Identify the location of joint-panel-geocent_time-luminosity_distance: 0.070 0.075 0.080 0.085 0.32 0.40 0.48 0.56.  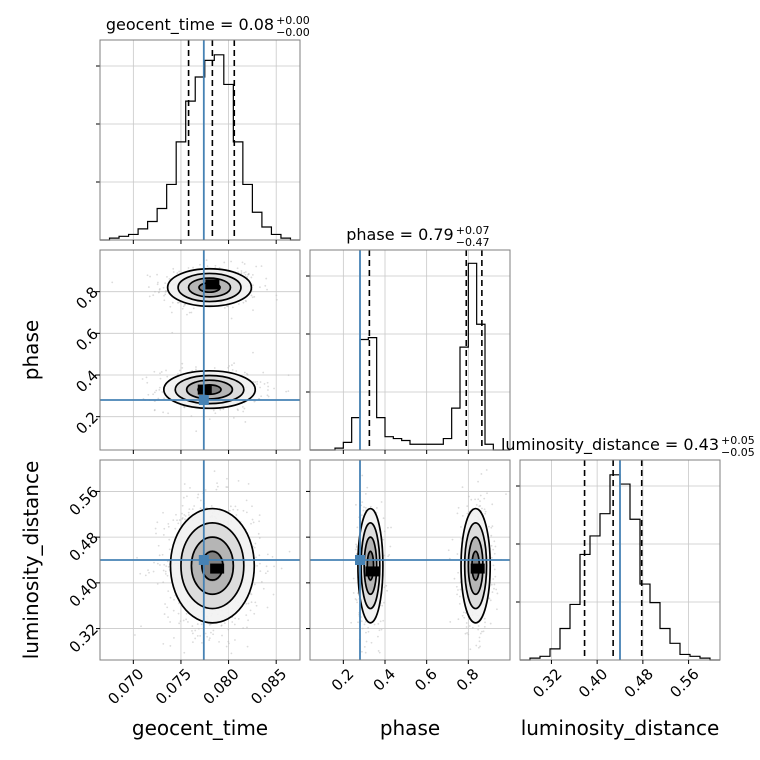
(183, 583).